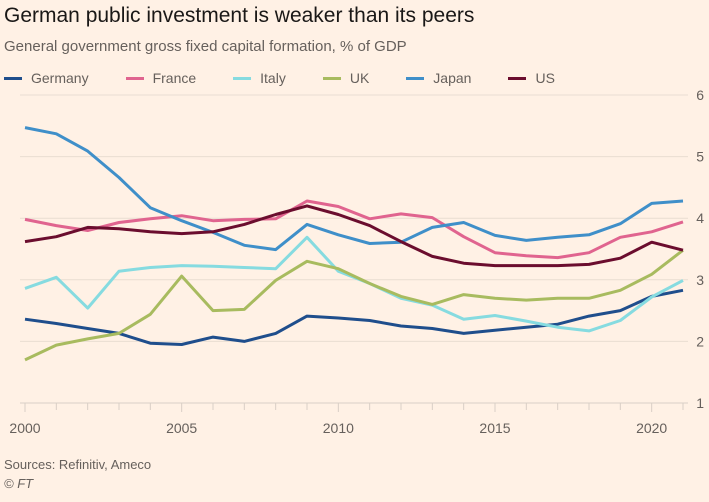 The image size is (709, 502). I want to click on y-tick-label: 2, so click(700, 341).